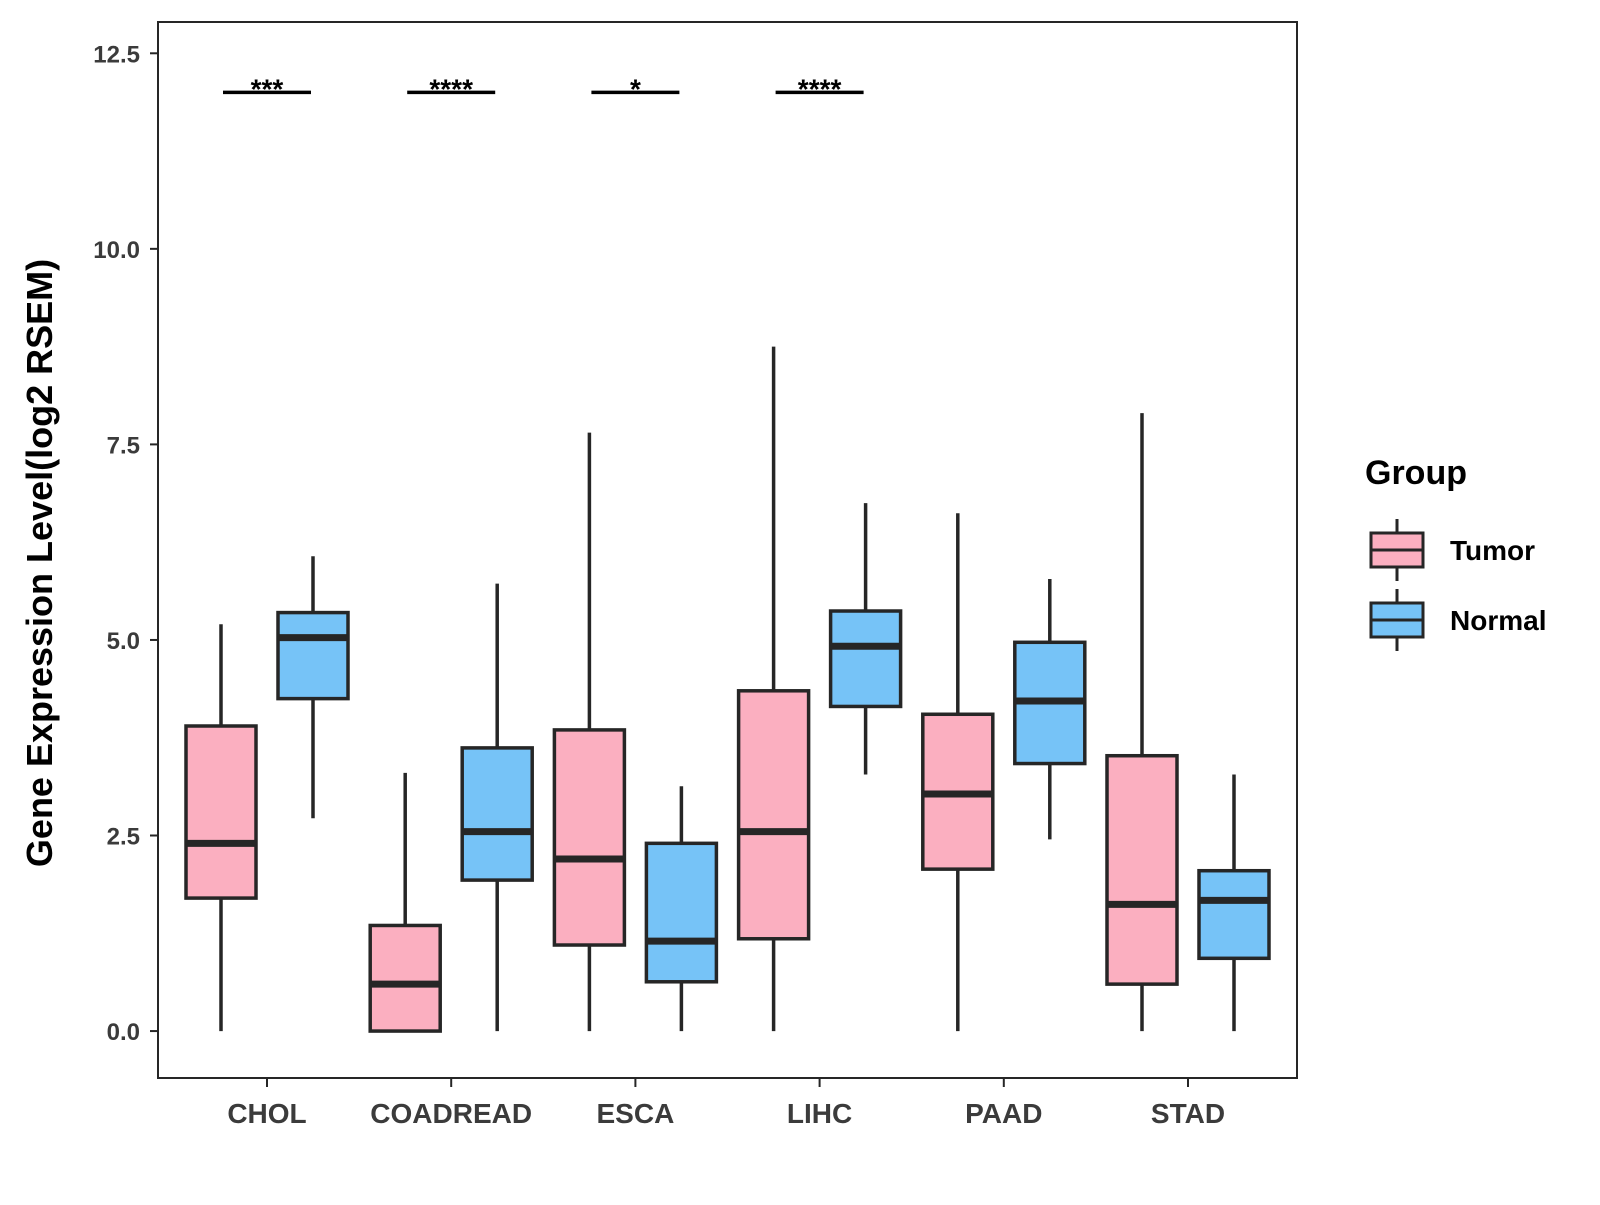  I want to click on legend-label-tumor: Tumor, so click(1492, 550).